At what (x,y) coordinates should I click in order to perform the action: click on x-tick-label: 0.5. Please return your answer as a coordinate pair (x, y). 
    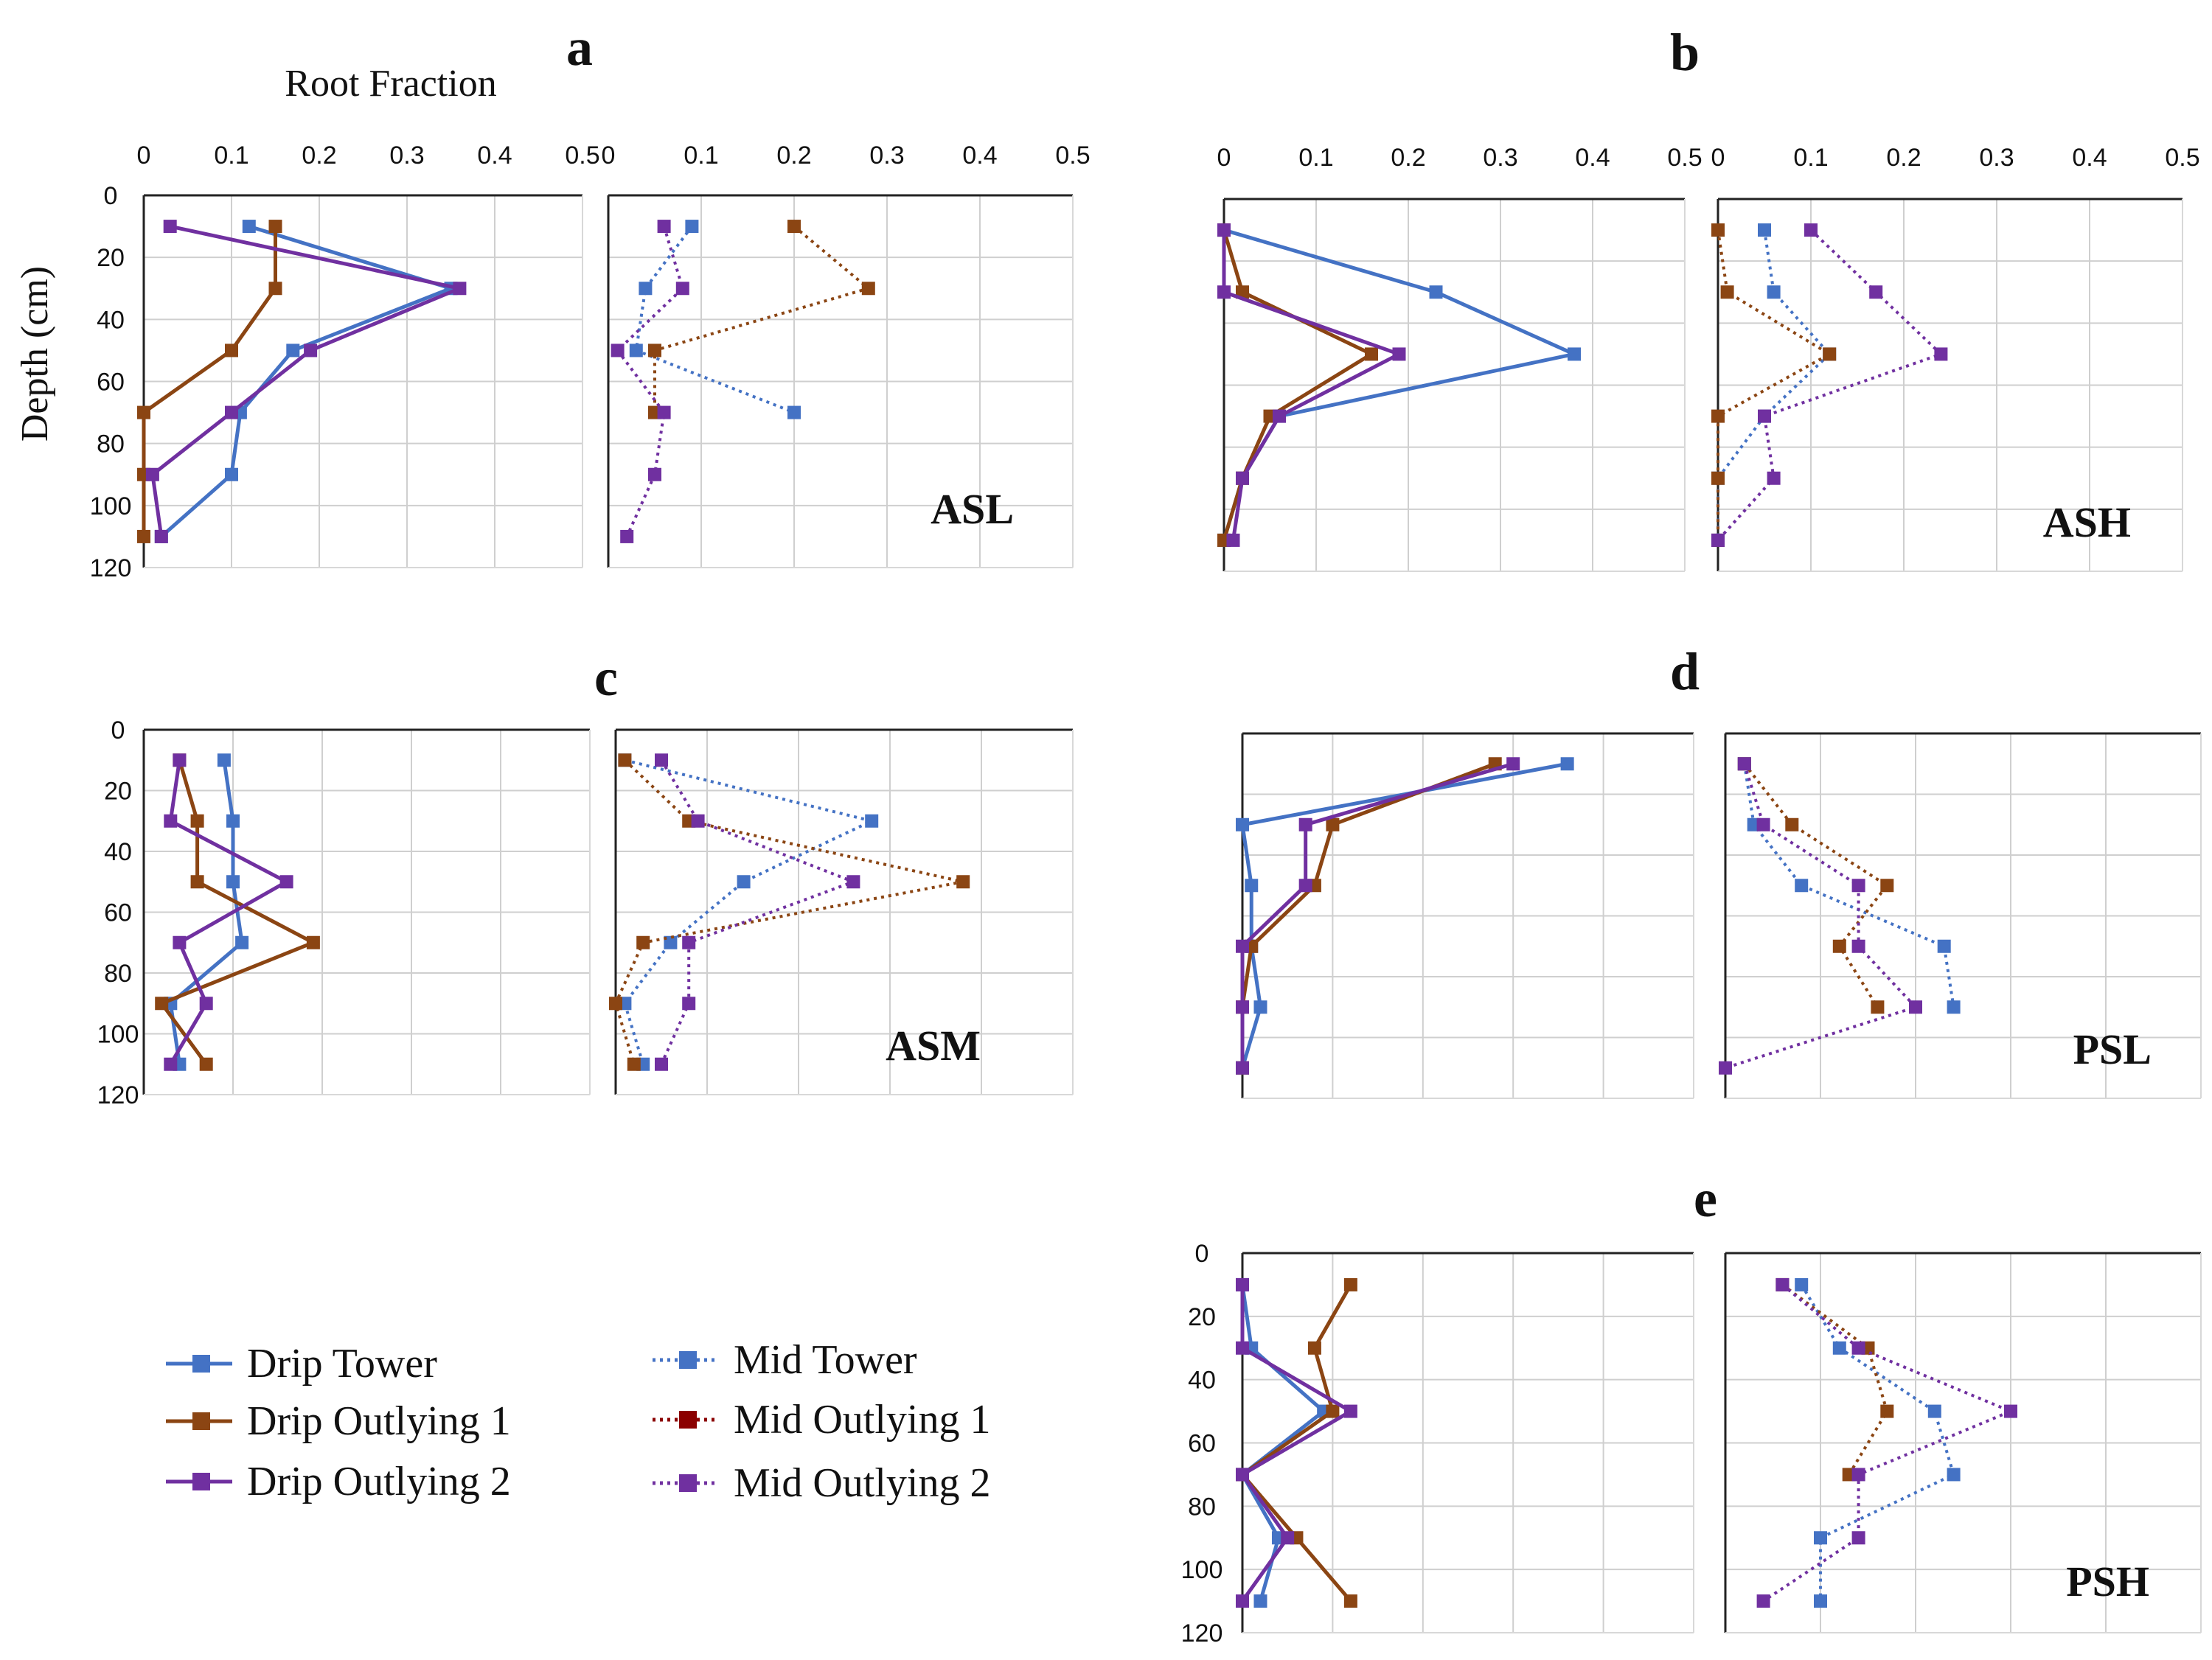
    Looking at the image, I should click on (1072, 156).